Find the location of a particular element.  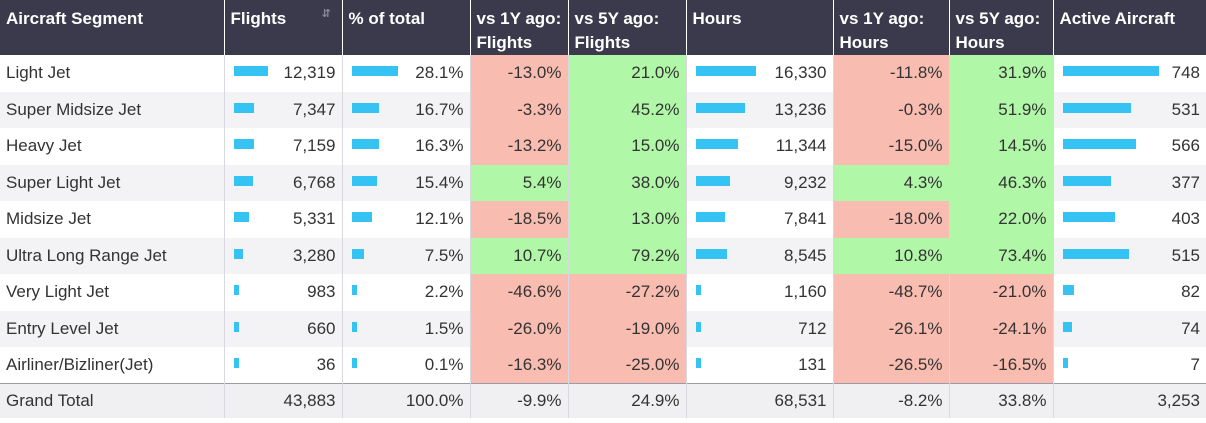

cell-hours: 16,330 is located at coordinates (760, 73).